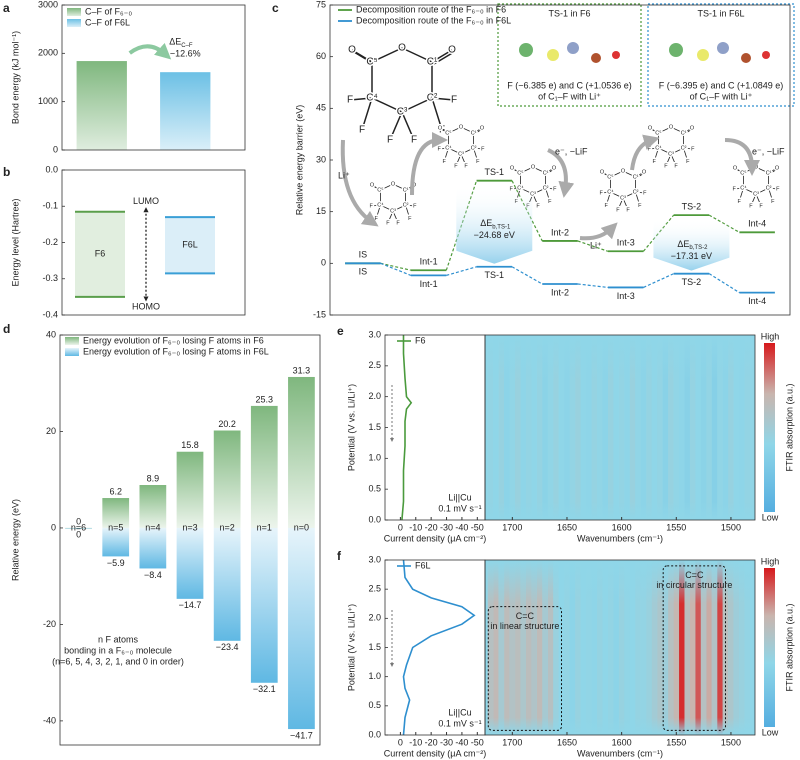 This screenshot has width=800, height=760. What do you see at coordinates (429, 284) in the screenshot?
I see `level-label: Int-1` at bounding box center [429, 284].